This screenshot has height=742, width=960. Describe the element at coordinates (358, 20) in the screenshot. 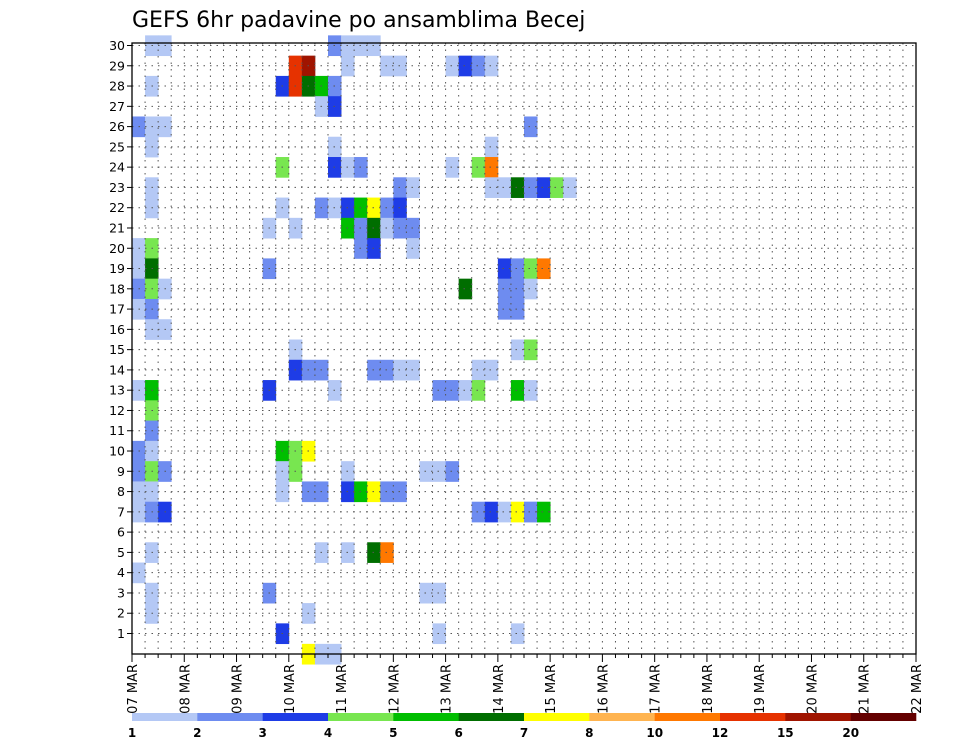

I see `chart-title: GEFS 6hr padavine po ansamblima Becej` at that location.